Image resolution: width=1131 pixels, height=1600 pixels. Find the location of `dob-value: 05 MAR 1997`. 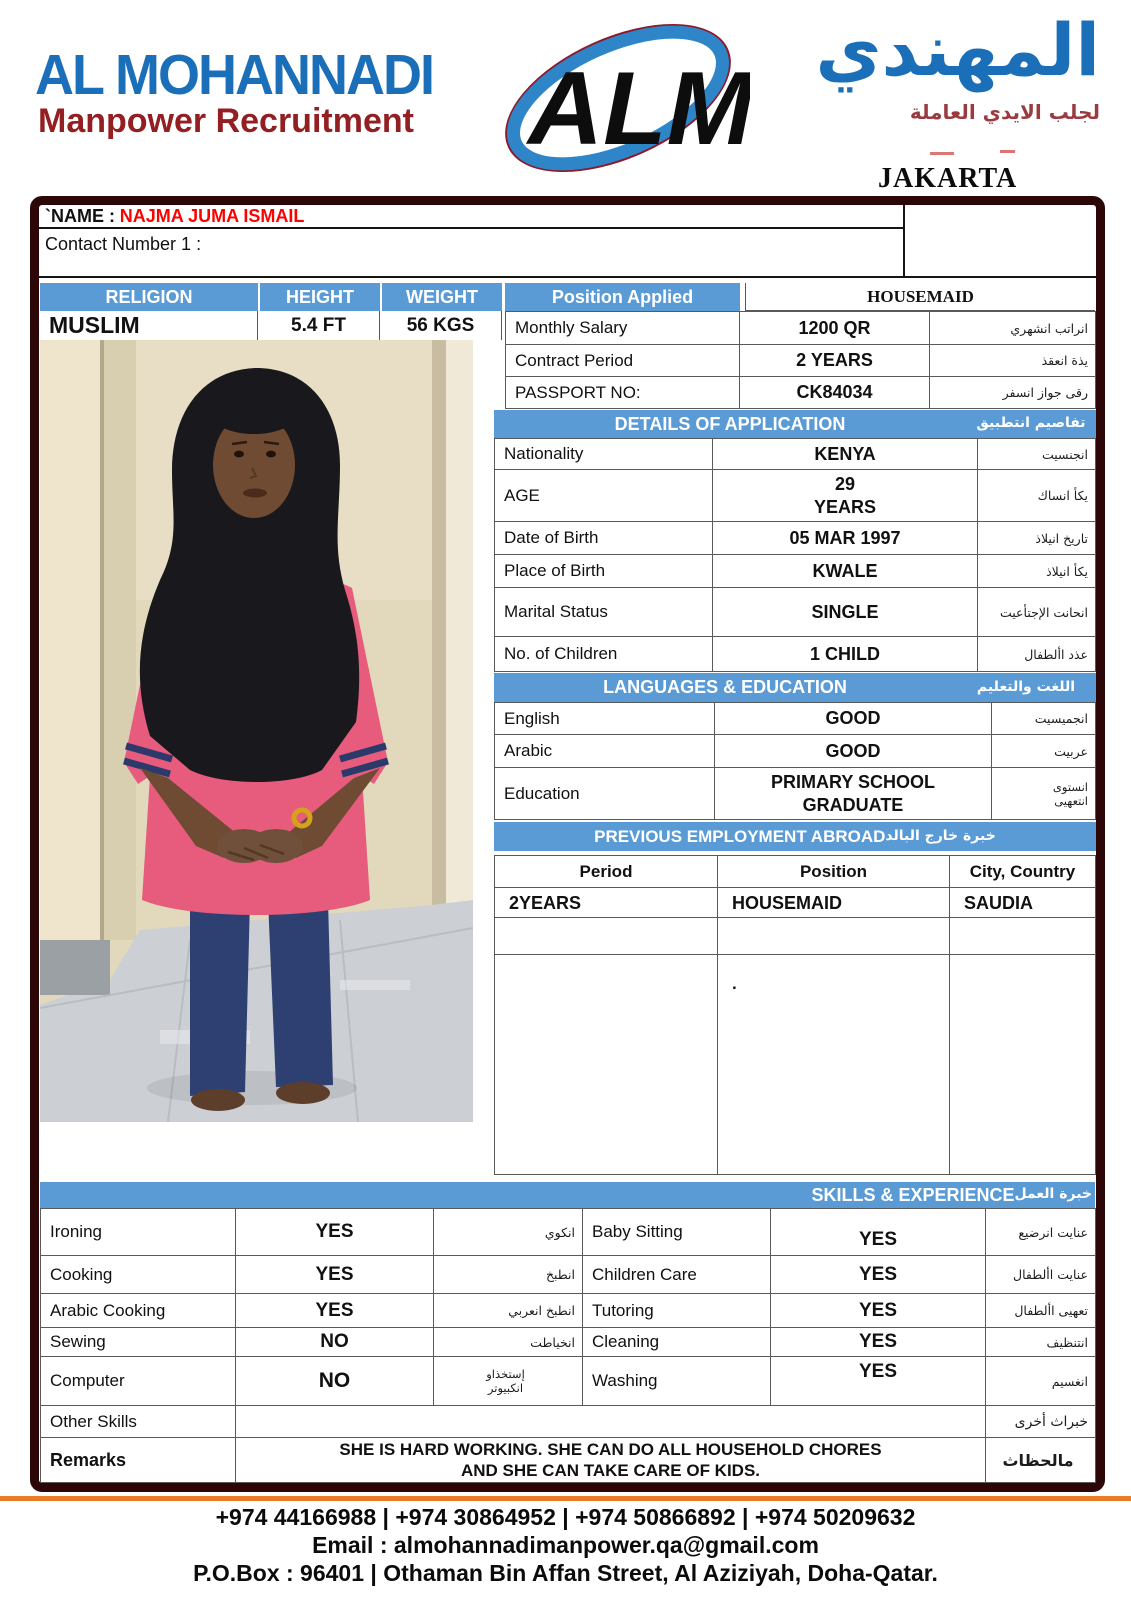

dob-value: 05 MAR 1997 is located at coordinates (845, 538).